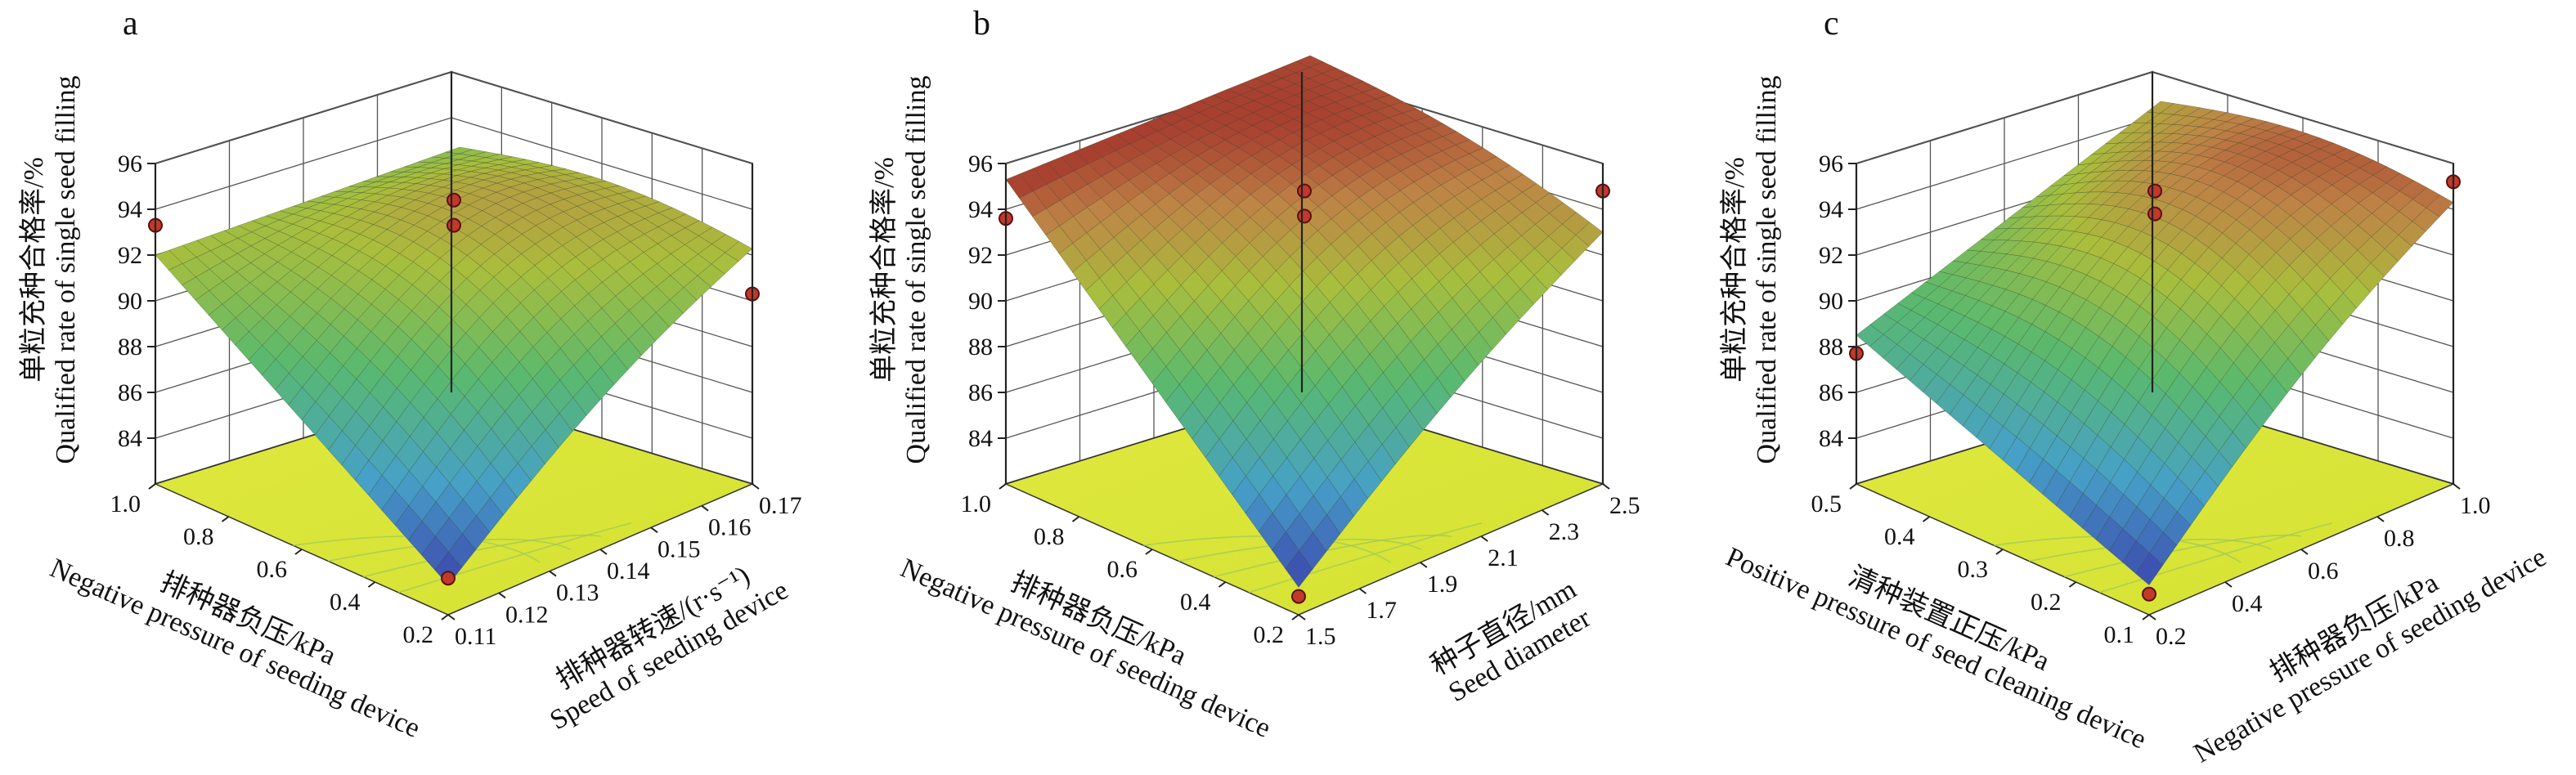  Describe the element at coordinates (660, 642) in the screenshot. I see `y-axis-title: 排种器转速/(r·s⁻¹)Speed of seeding device` at that location.